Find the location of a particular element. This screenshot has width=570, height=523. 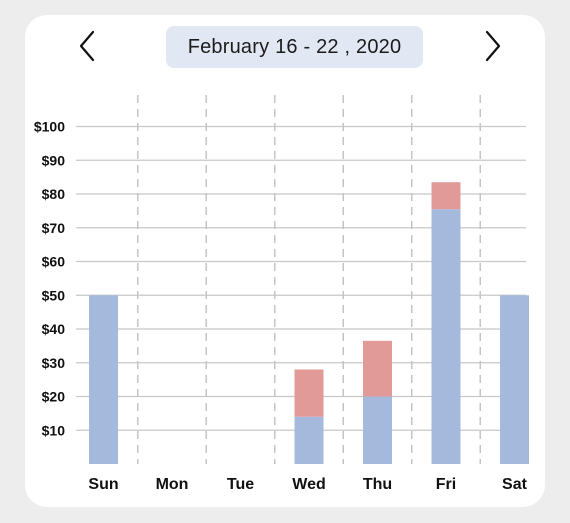

y-tick-label: $70 is located at coordinates (54, 228).